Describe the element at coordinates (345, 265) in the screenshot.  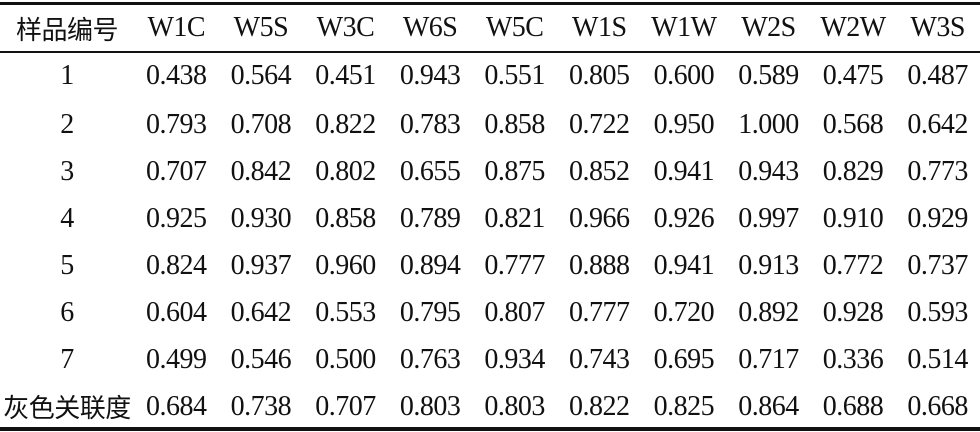
I see `table-cell: 0.960` at that location.